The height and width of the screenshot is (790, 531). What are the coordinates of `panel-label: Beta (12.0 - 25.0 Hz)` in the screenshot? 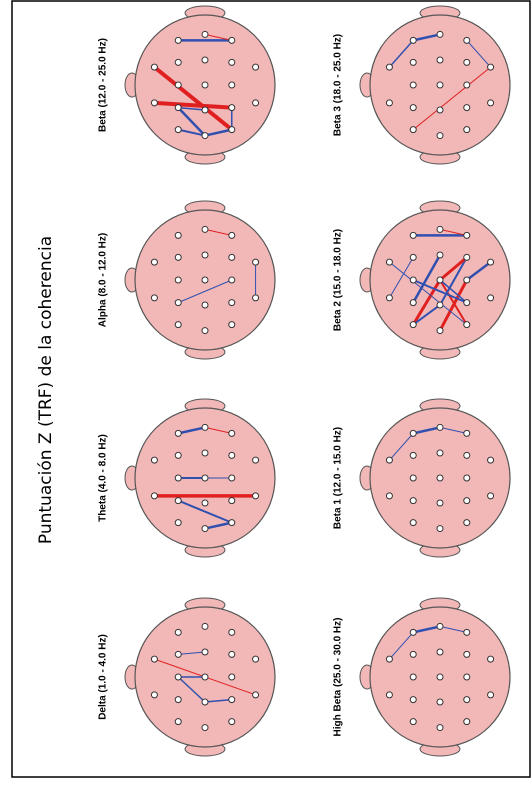 It's located at (103, 85).